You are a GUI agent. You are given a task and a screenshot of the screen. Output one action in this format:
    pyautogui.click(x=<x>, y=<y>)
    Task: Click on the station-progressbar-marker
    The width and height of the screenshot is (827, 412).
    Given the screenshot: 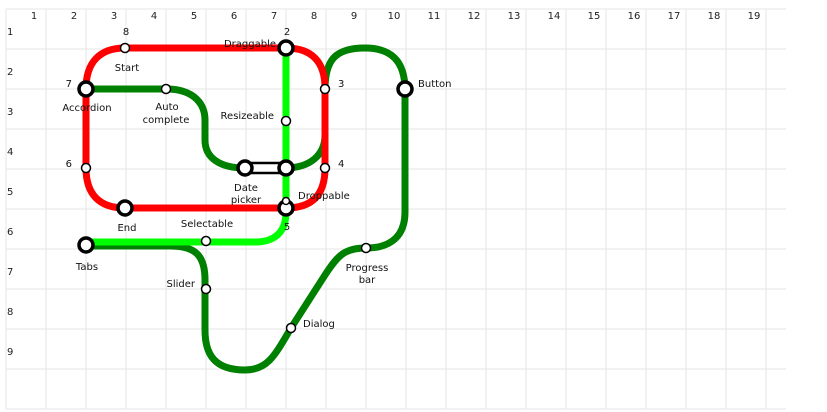 What is the action you would take?
    pyautogui.click(x=366, y=248)
    